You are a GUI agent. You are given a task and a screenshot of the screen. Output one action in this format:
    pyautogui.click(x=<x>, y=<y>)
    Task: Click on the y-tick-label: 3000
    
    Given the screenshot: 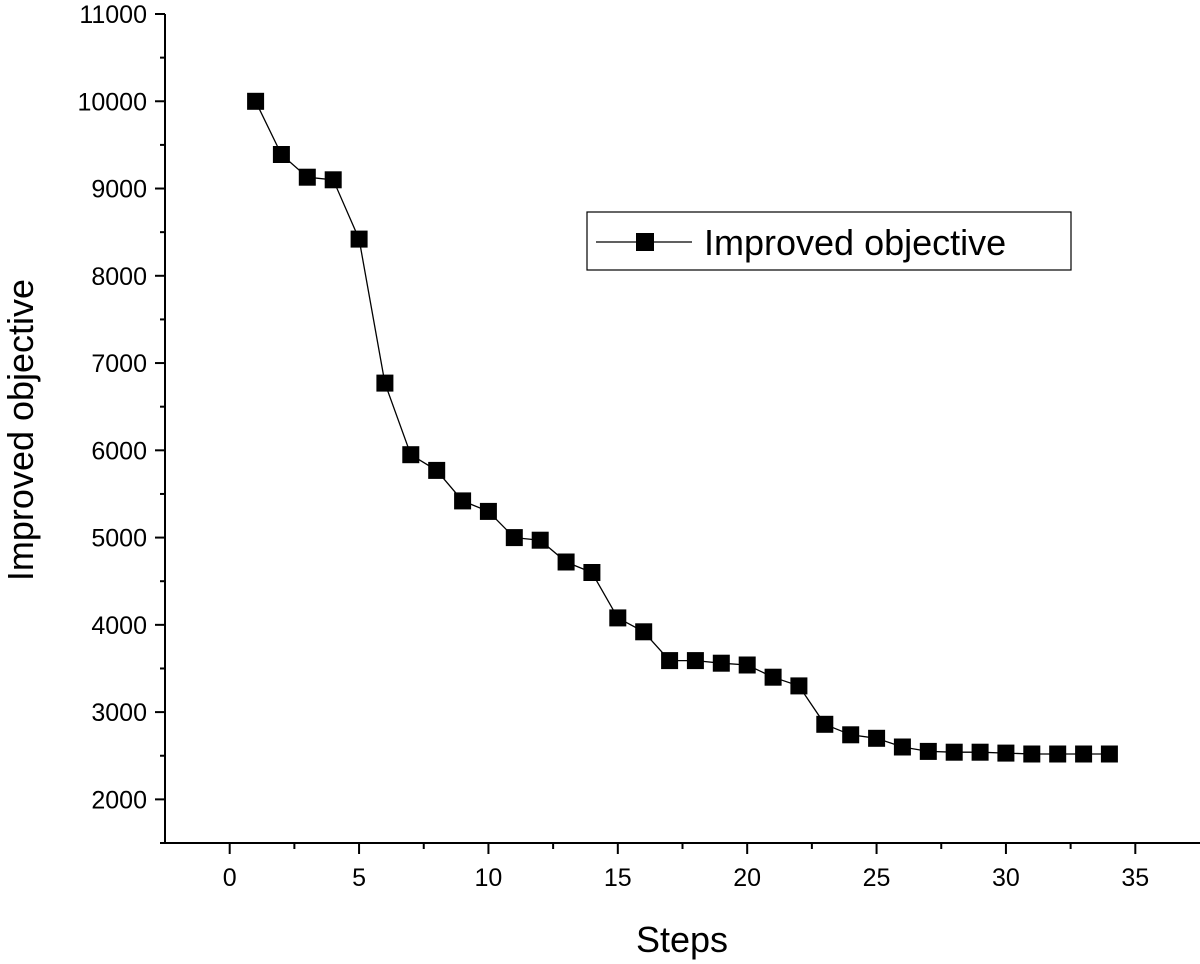 What is the action you would take?
    pyautogui.click(x=119, y=713)
    